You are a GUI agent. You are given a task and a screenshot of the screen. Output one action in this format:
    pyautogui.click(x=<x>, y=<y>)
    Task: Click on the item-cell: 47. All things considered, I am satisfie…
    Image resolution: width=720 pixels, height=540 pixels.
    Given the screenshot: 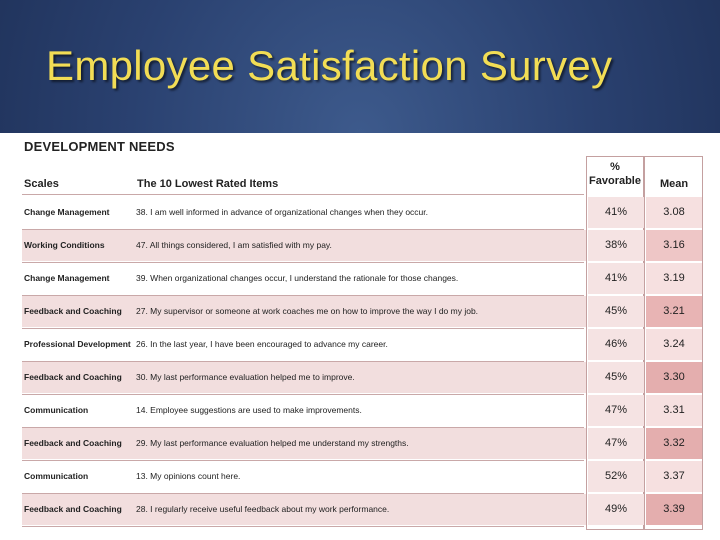 What is the action you would take?
    pyautogui.click(x=234, y=245)
    